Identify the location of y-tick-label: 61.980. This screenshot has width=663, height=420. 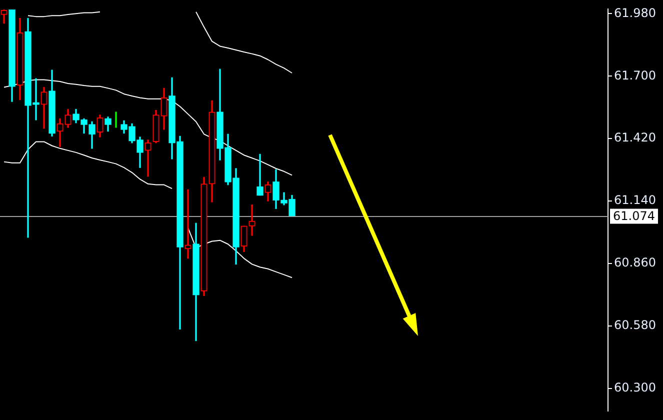
(635, 13).